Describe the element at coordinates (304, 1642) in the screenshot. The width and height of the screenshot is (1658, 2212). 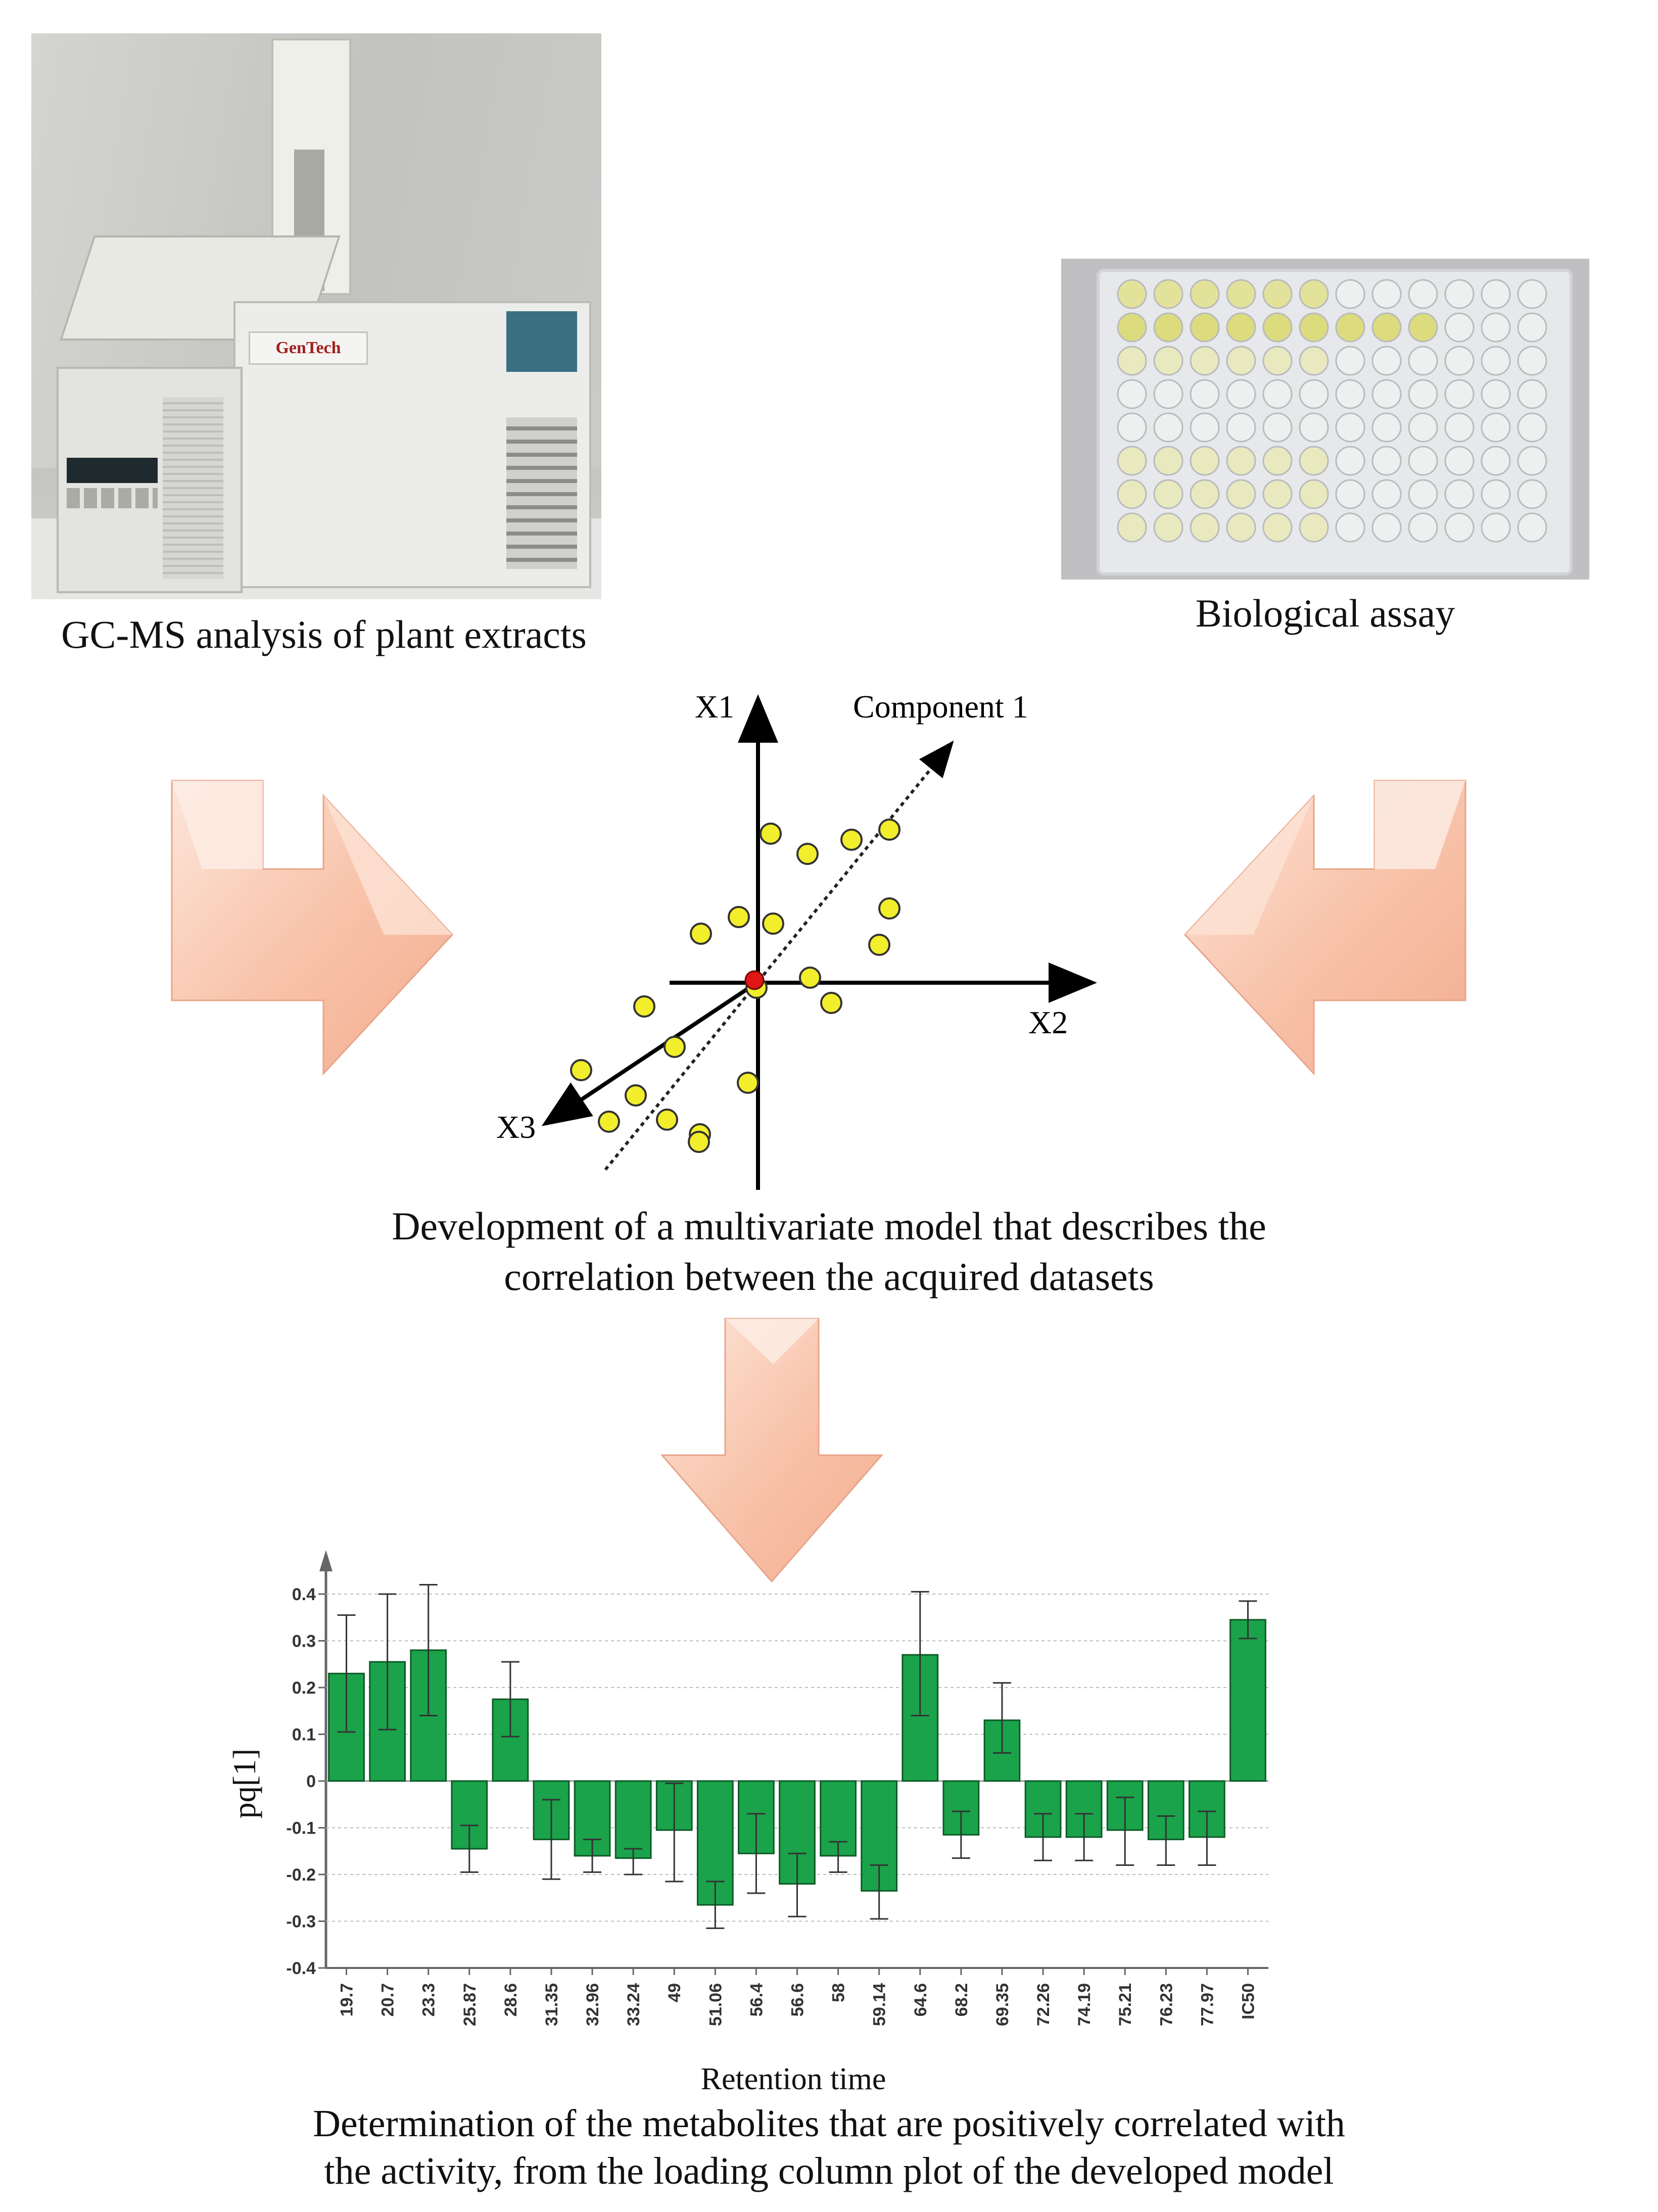
I see `y-tick-label: 0.3` at that location.